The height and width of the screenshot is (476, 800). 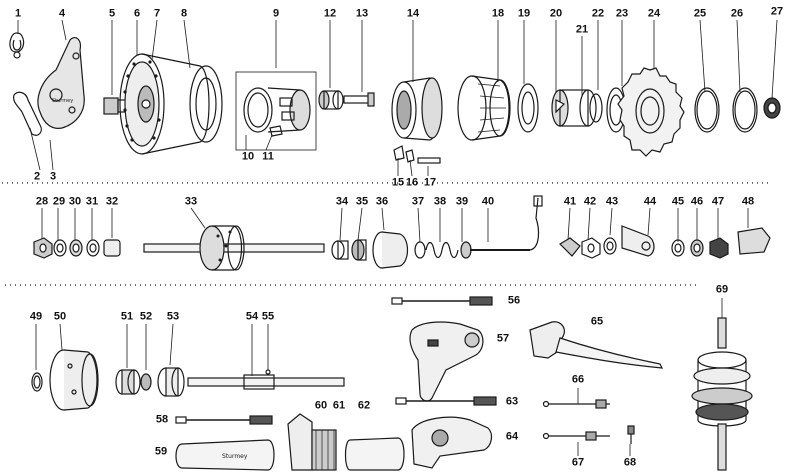 I want to click on callout-28: 28, so click(x=42, y=201).